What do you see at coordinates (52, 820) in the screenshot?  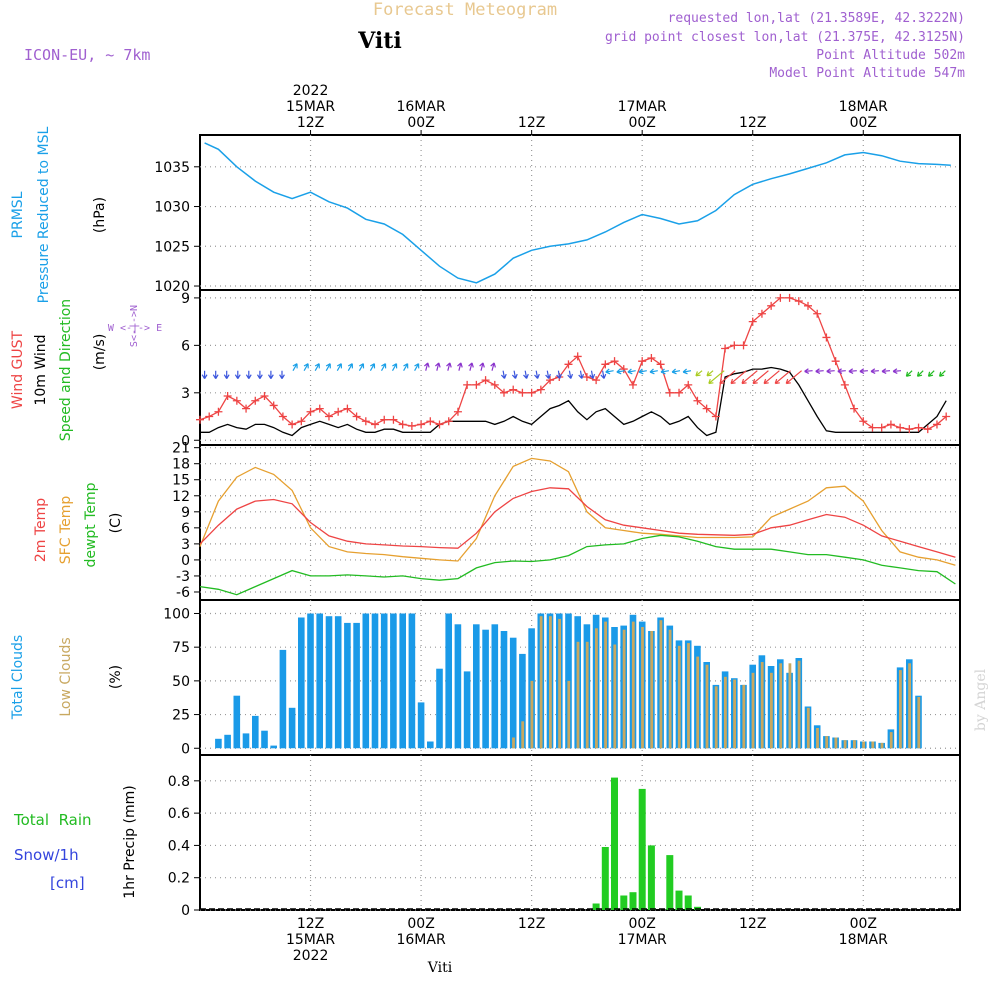 I see `rain-label: Total Rain` at bounding box center [52, 820].